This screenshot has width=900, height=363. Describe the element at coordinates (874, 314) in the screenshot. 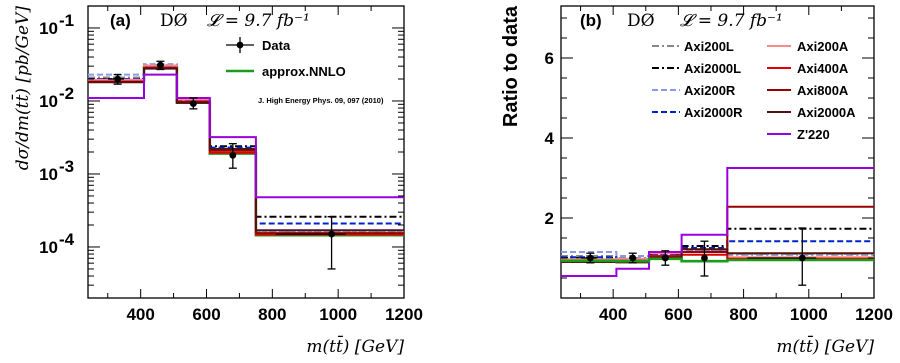

I see `x-tick-label-1200-b: 1200` at that location.